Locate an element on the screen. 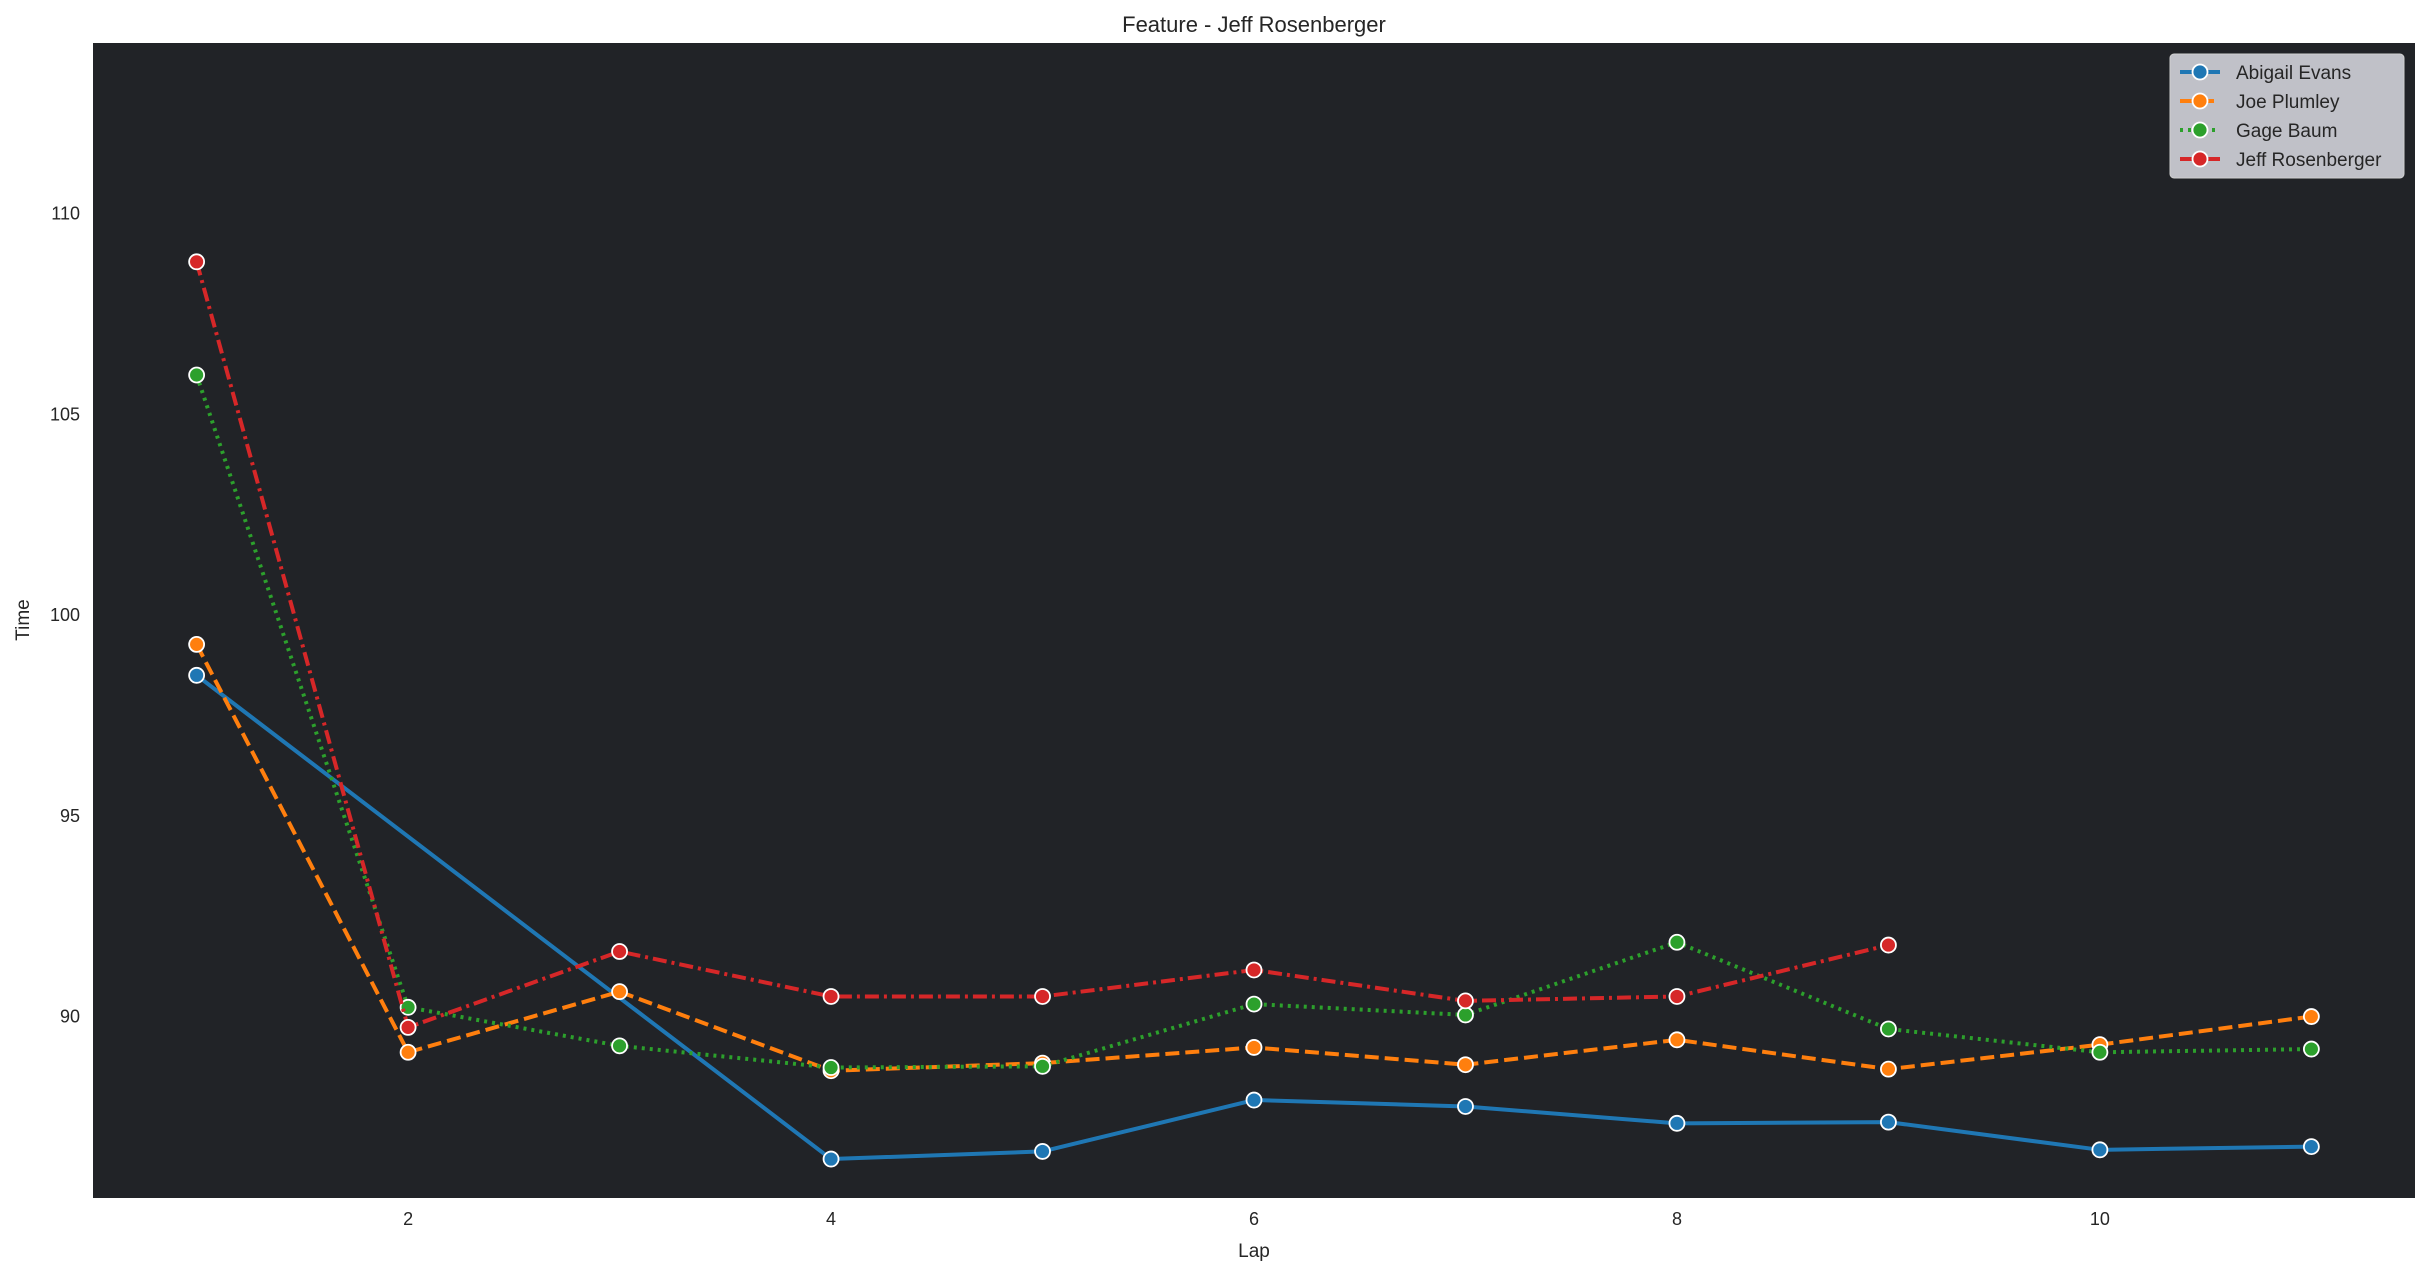  x-axis-label: Lap is located at coordinates (1254, 1251).